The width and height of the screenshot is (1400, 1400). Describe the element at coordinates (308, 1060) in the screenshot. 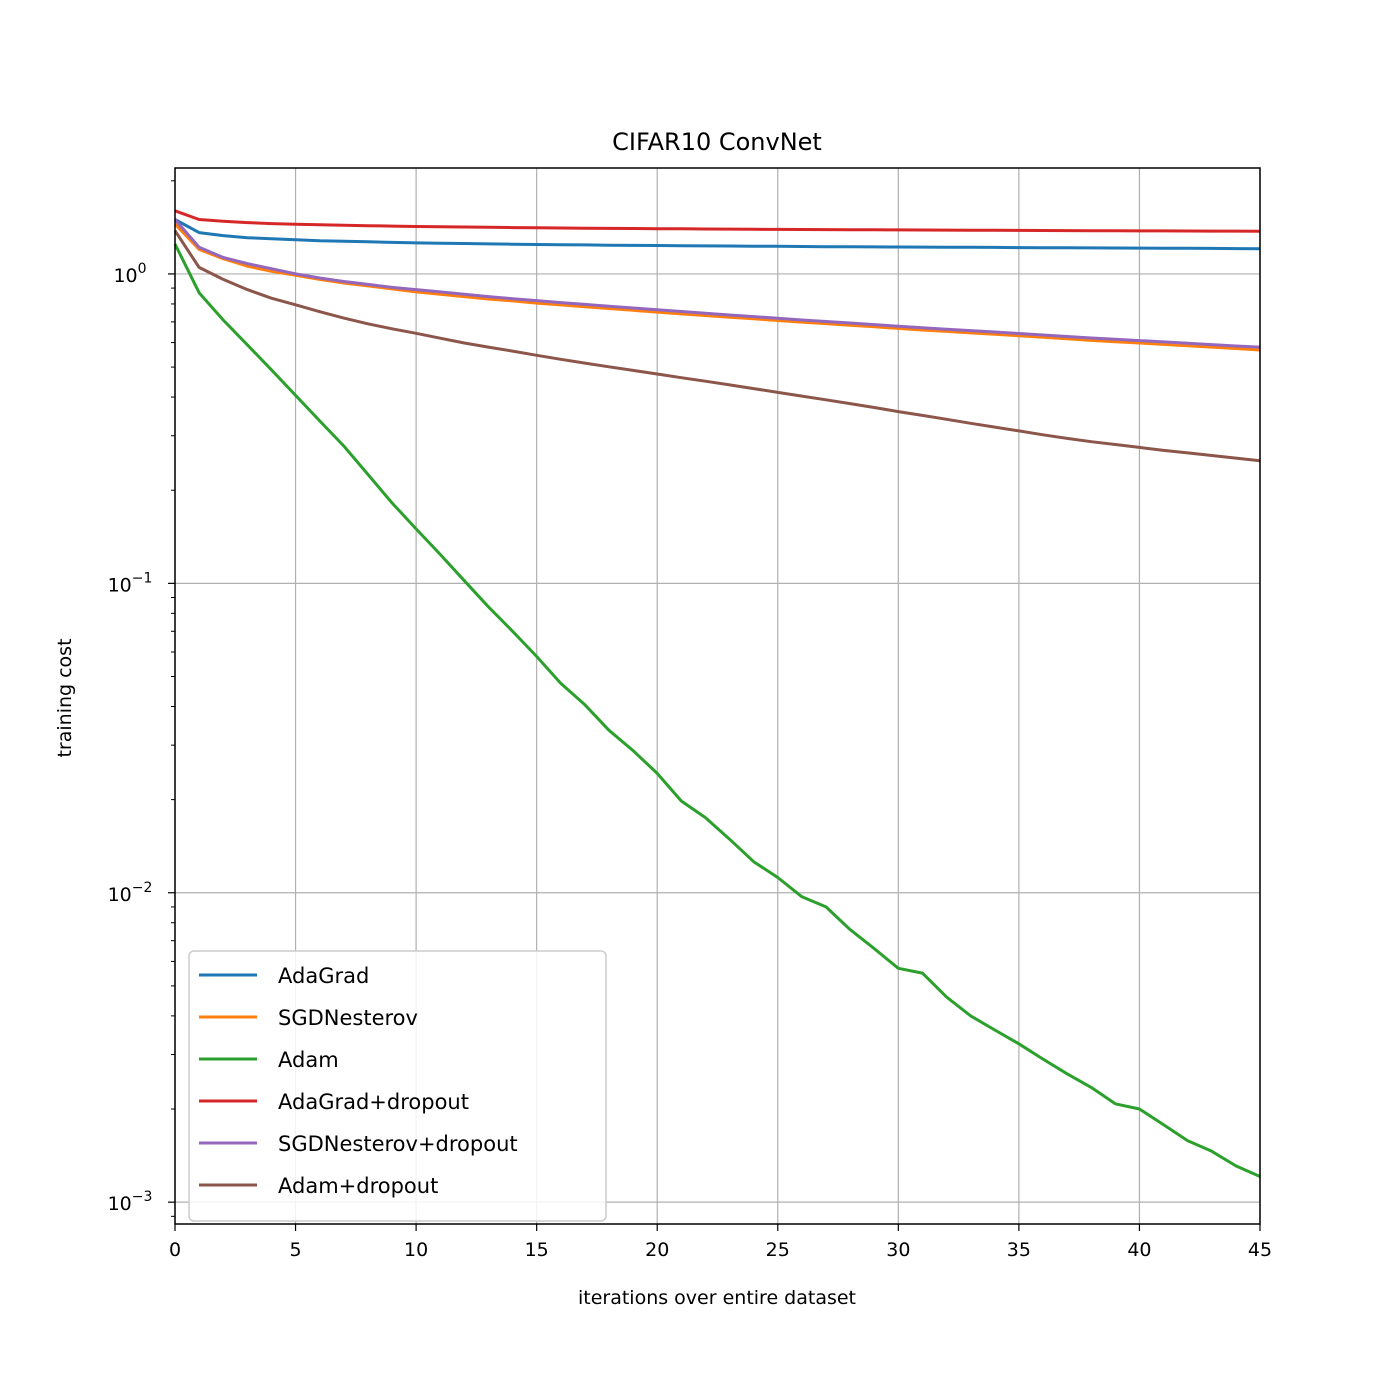

I see `legend-label: Adam` at that location.